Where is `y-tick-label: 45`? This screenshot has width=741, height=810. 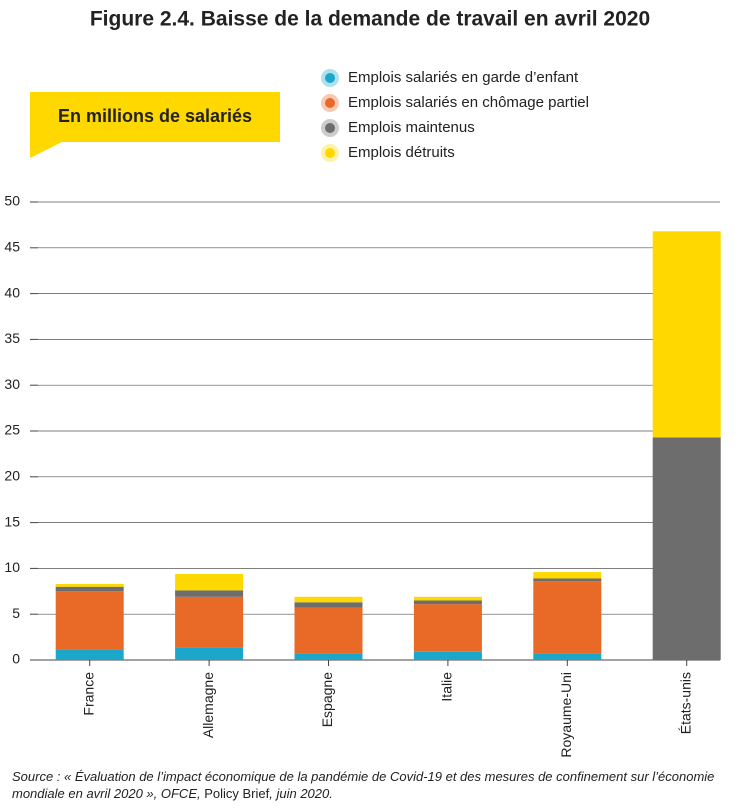 y-tick-label: 45 is located at coordinates (12, 247).